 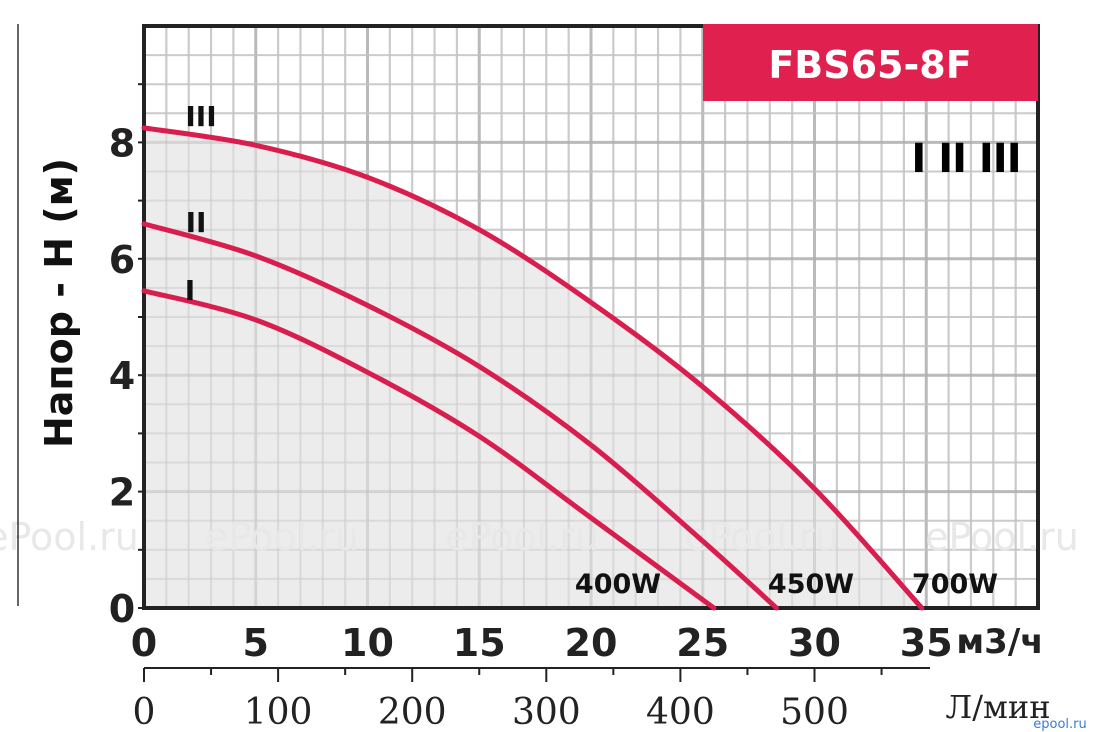 What do you see at coordinates (122, 260) in the screenshot?
I see `y-tick-label: 6` at bounding box center [122, 260].